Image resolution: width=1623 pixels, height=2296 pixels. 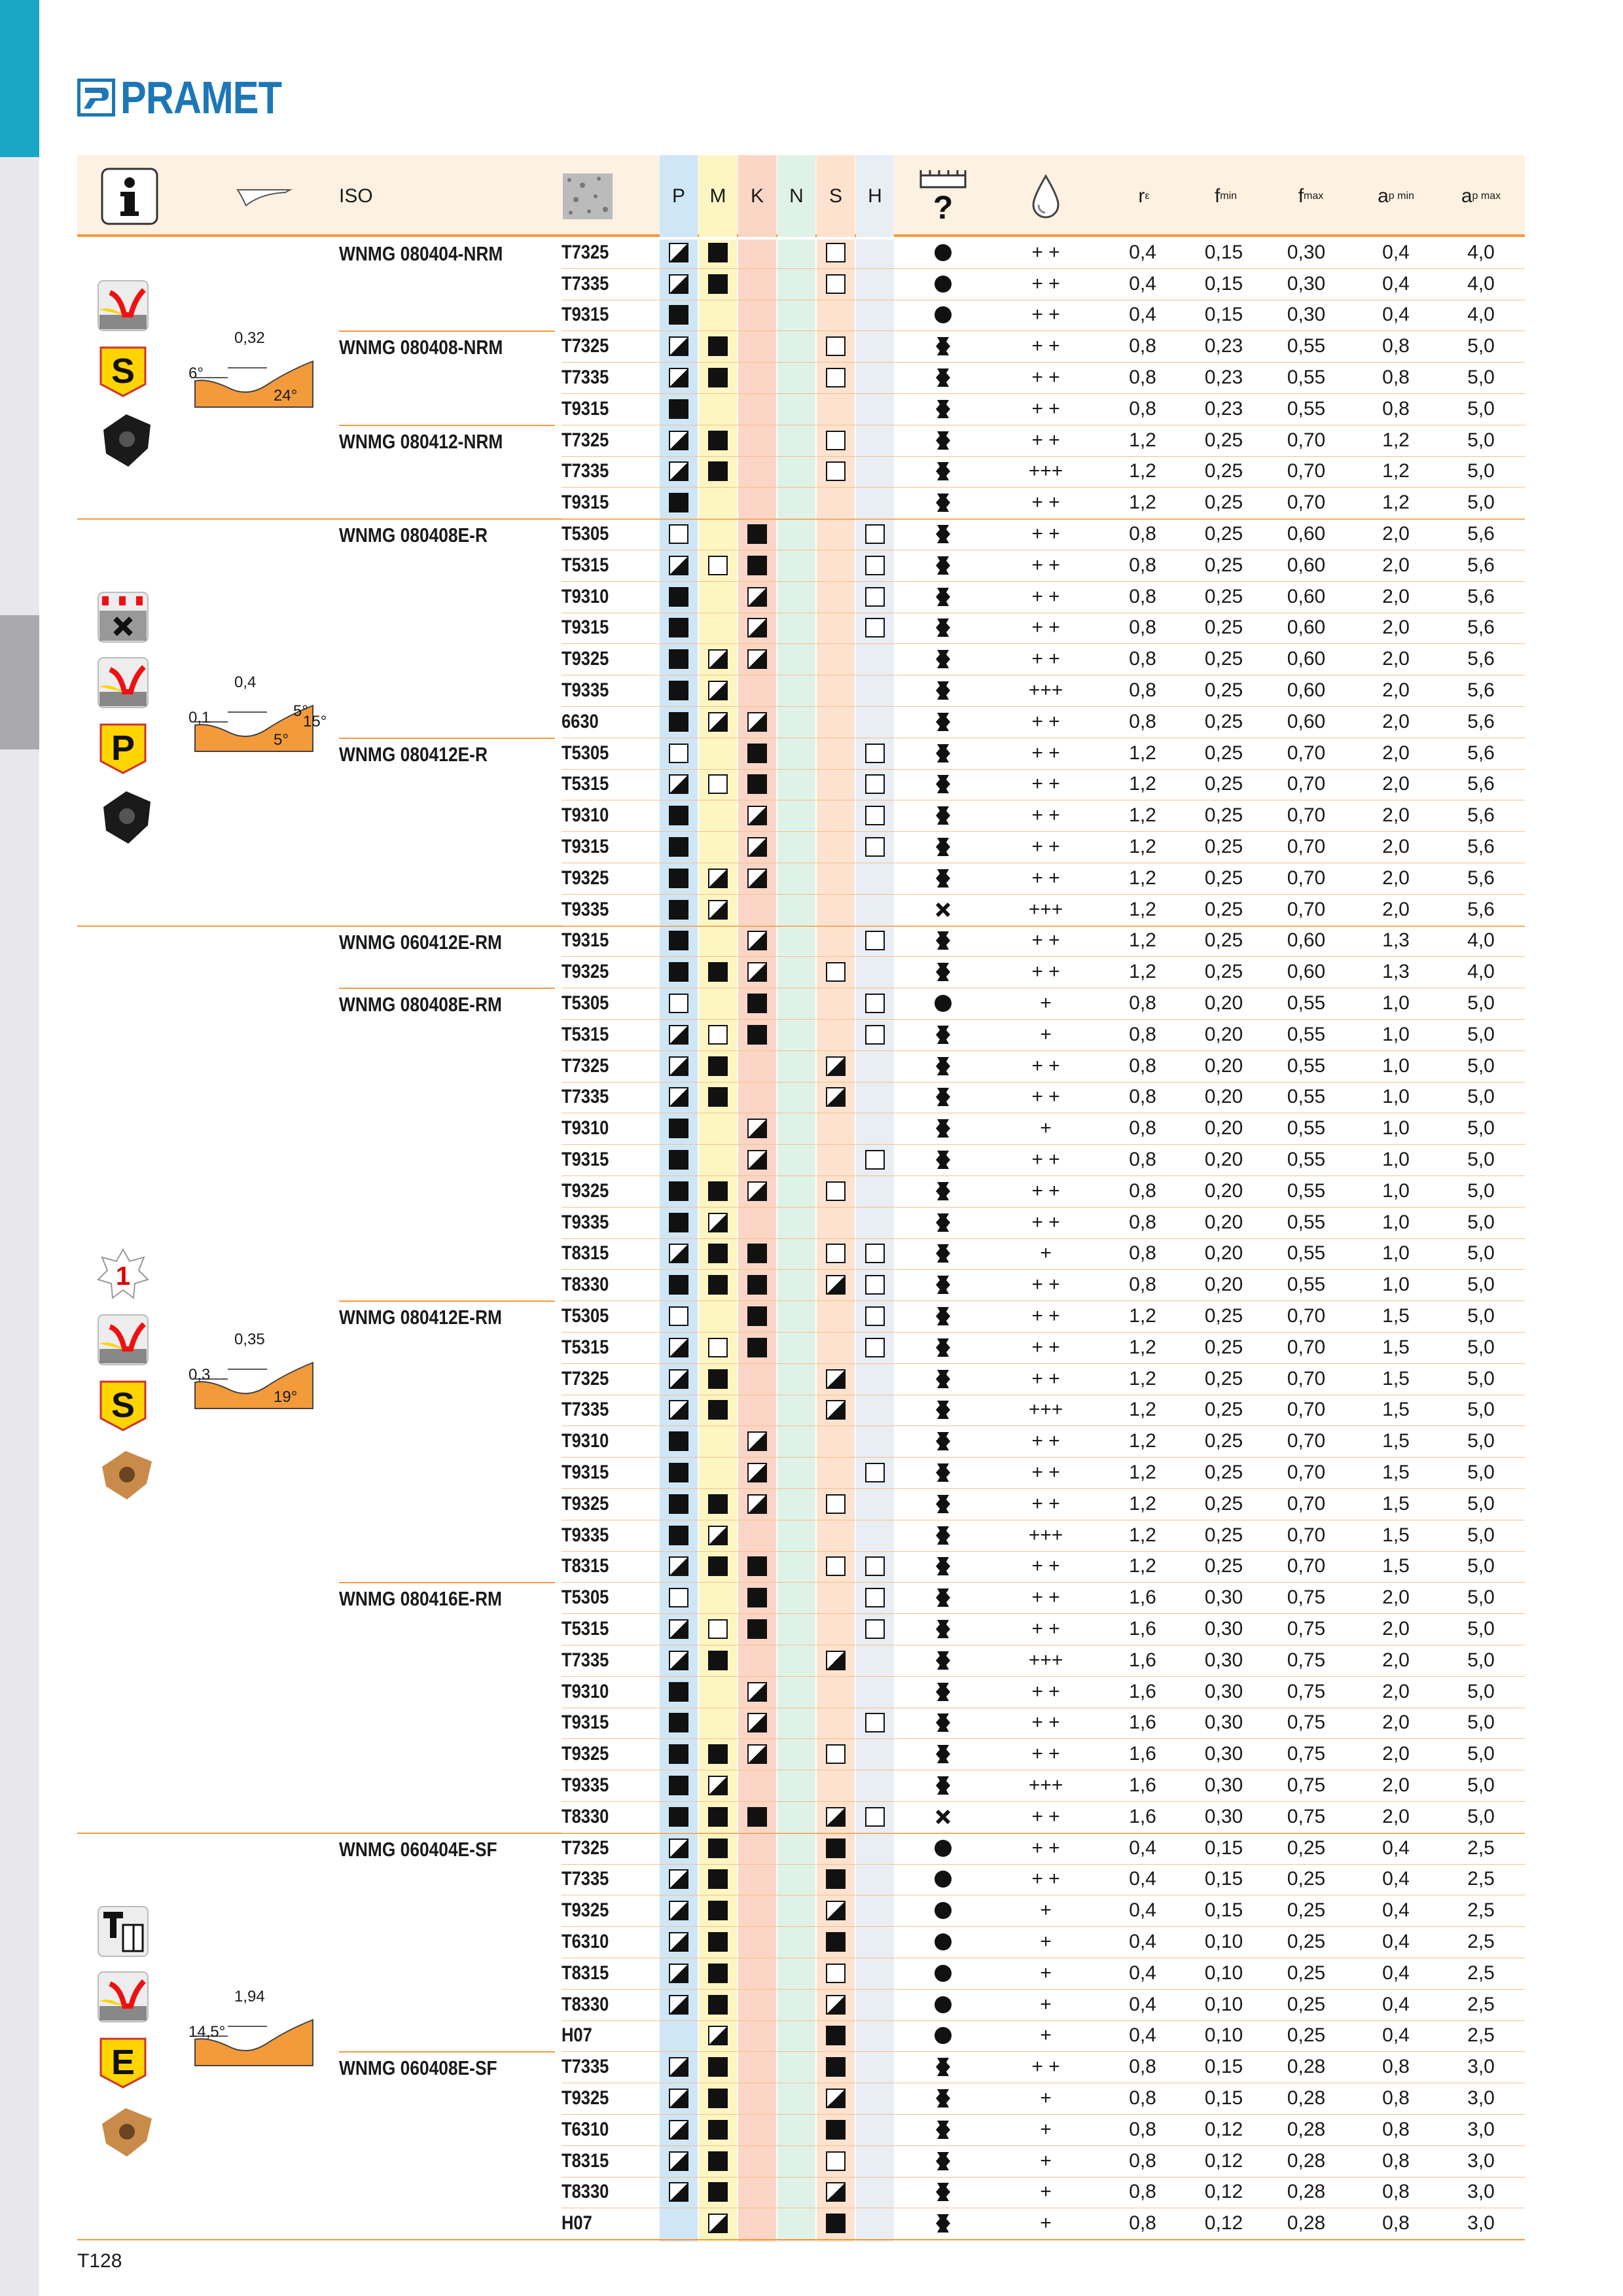 I want to click on profile-dimension-label: 5°, so click(x=300, y=711).